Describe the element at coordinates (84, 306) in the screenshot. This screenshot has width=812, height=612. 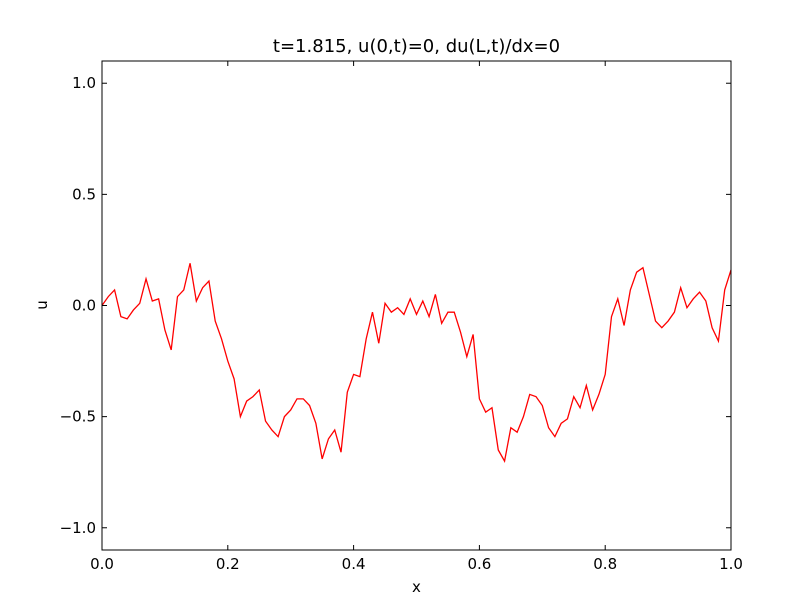
I see `y-tick-label: 0.0` at that location.